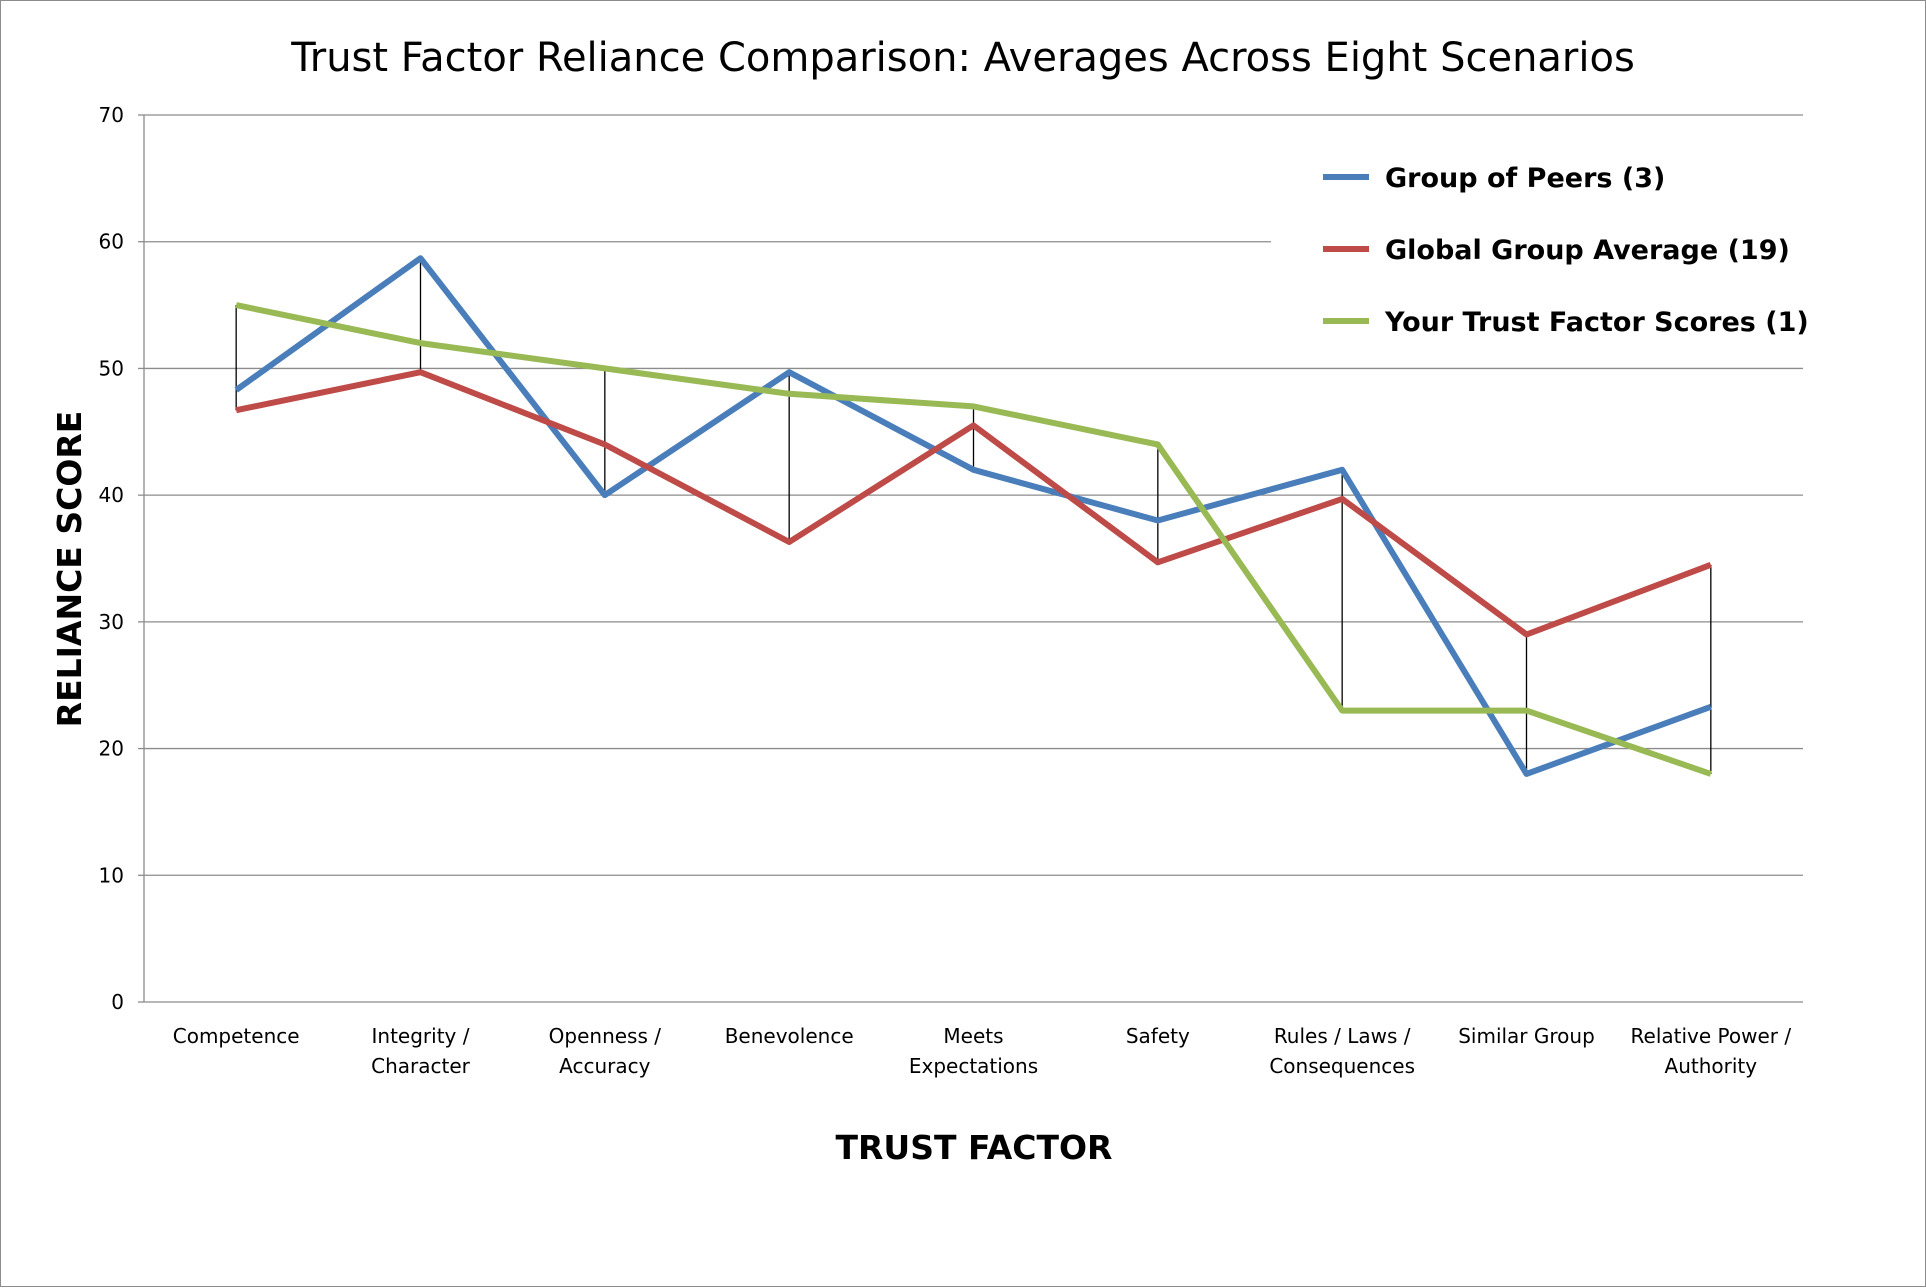 Image resolution: width=1926 pixels, height=1288 pixels. Describe the element at coordinates (421, 1051) in the screenshot. I see `x-category-label: Integrity / Character` at that location.